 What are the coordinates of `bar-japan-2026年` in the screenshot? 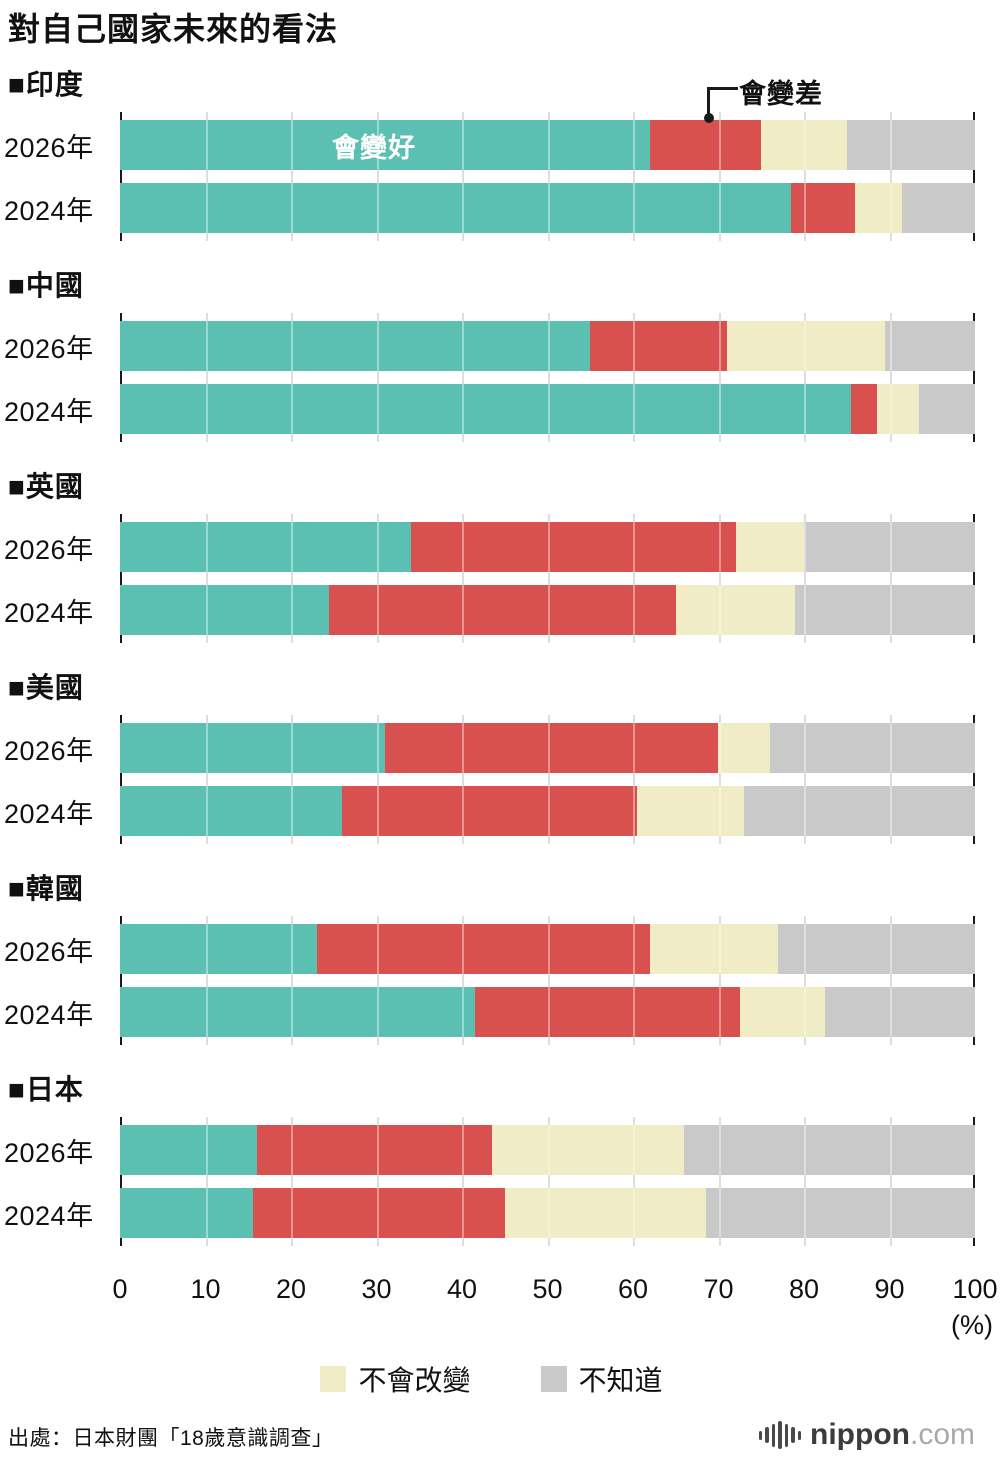 It's located at (547, 1150).